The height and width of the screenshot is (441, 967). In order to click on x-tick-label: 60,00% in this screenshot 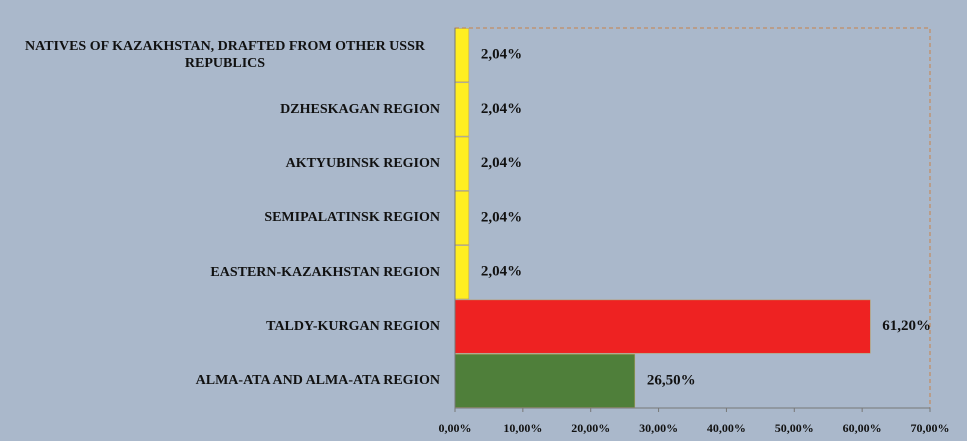, I will do `click(862, 428)`.